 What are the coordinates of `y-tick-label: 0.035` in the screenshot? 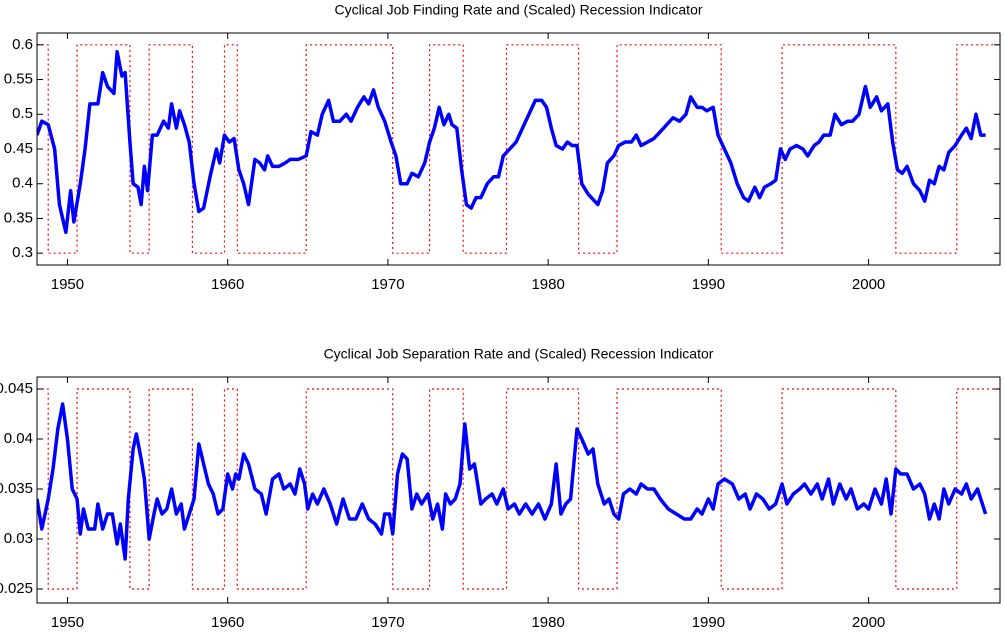 It's located at (16, 488).